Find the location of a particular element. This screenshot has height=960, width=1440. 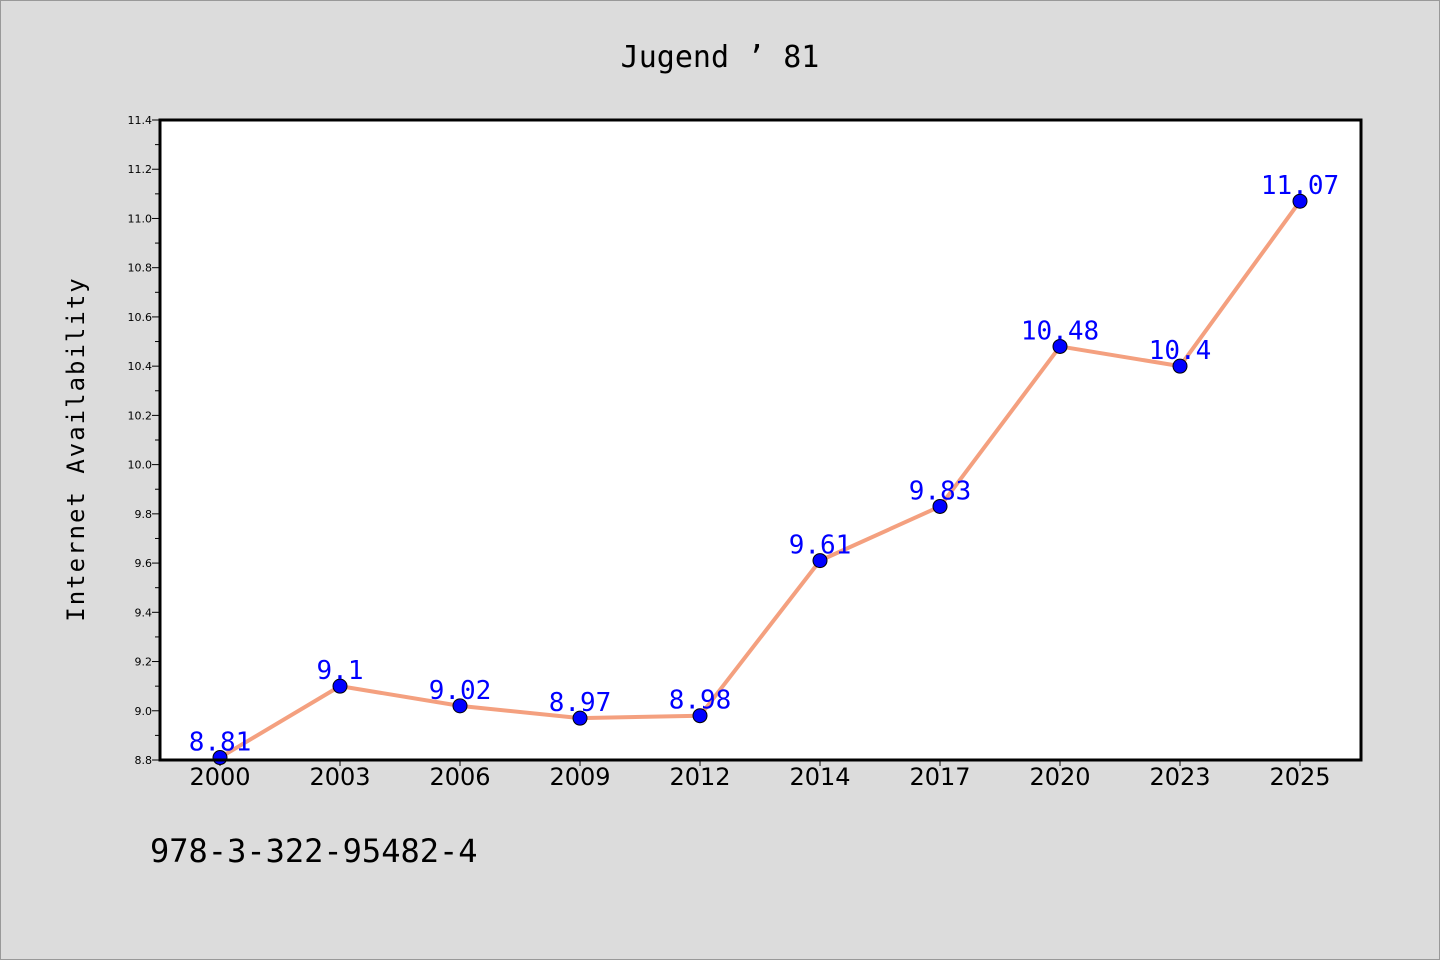

x-tick-label: 2020 is located at coordinates (1059, 777).